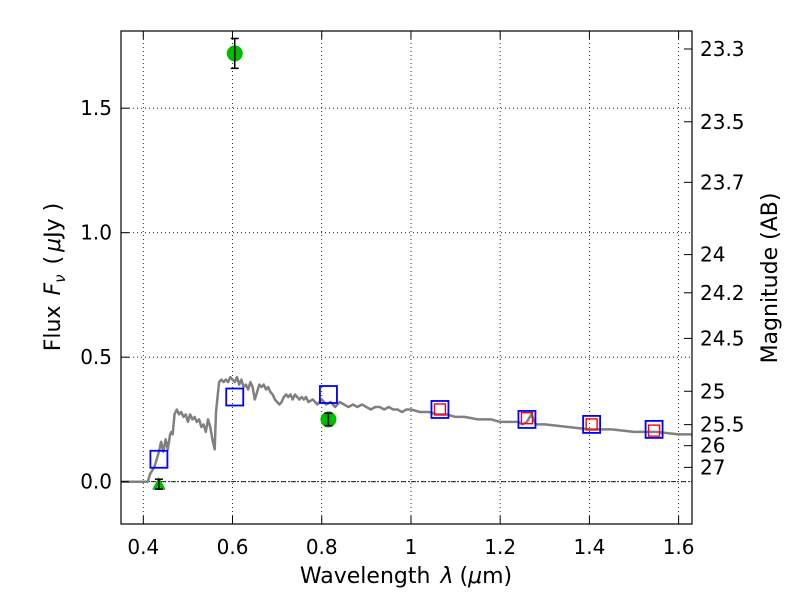 The width and height of the screenshot is (800, 600). Describe the element at coordinates (722, 122) in the screenshot. I see `y2-tick-label: 23.5` at that location.